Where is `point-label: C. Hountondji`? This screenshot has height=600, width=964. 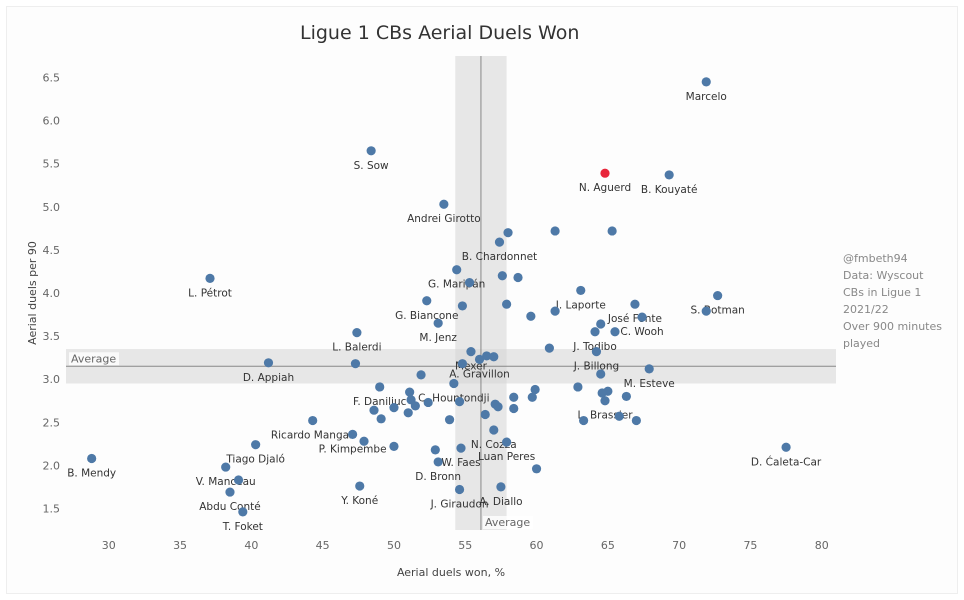
point-label: C. Hountondji is located at coordinates (453, 398).